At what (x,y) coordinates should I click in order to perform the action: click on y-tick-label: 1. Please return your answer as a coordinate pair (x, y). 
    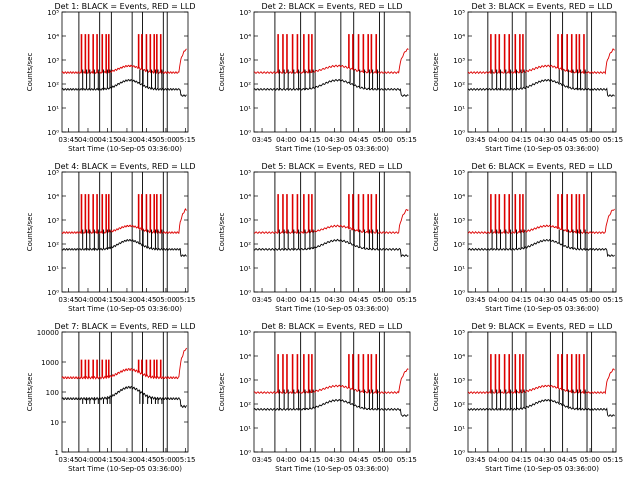
    Looking at the image, I should click on (57, 453).